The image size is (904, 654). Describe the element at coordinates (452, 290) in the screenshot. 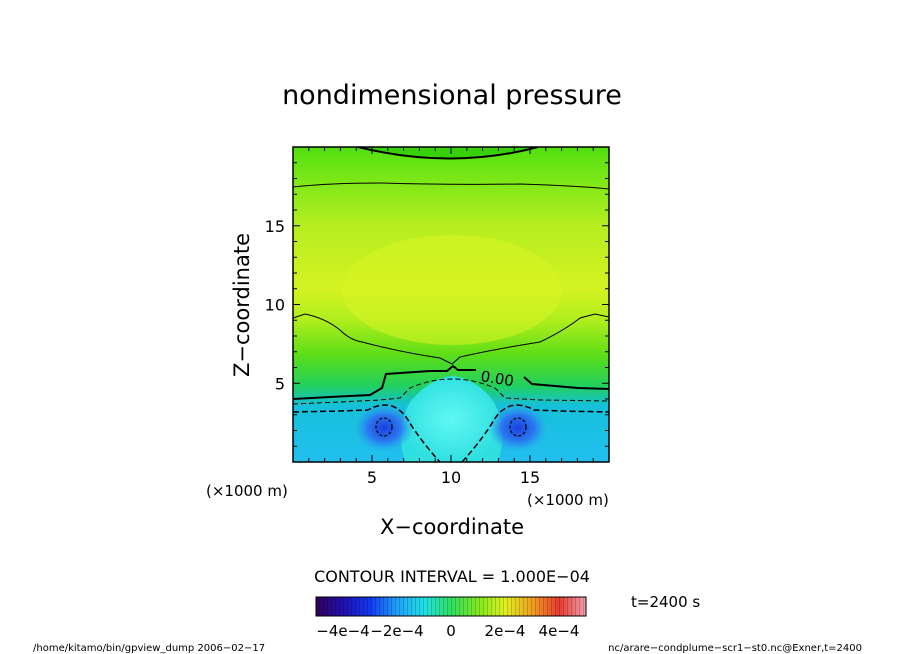

I see `central-yellow-region` at that location.